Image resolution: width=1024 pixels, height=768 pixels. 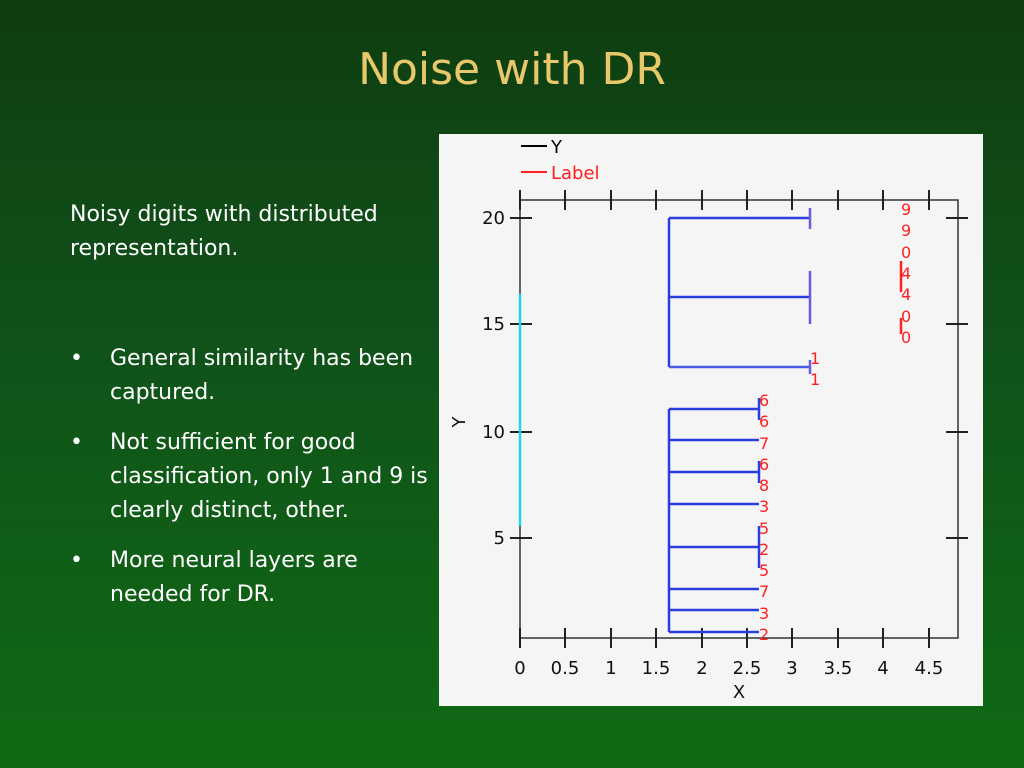 What do you see at coordinates (493, 432) in the screenshot?
I see `y-tick-label: 10` at bounding box center [493, 432].